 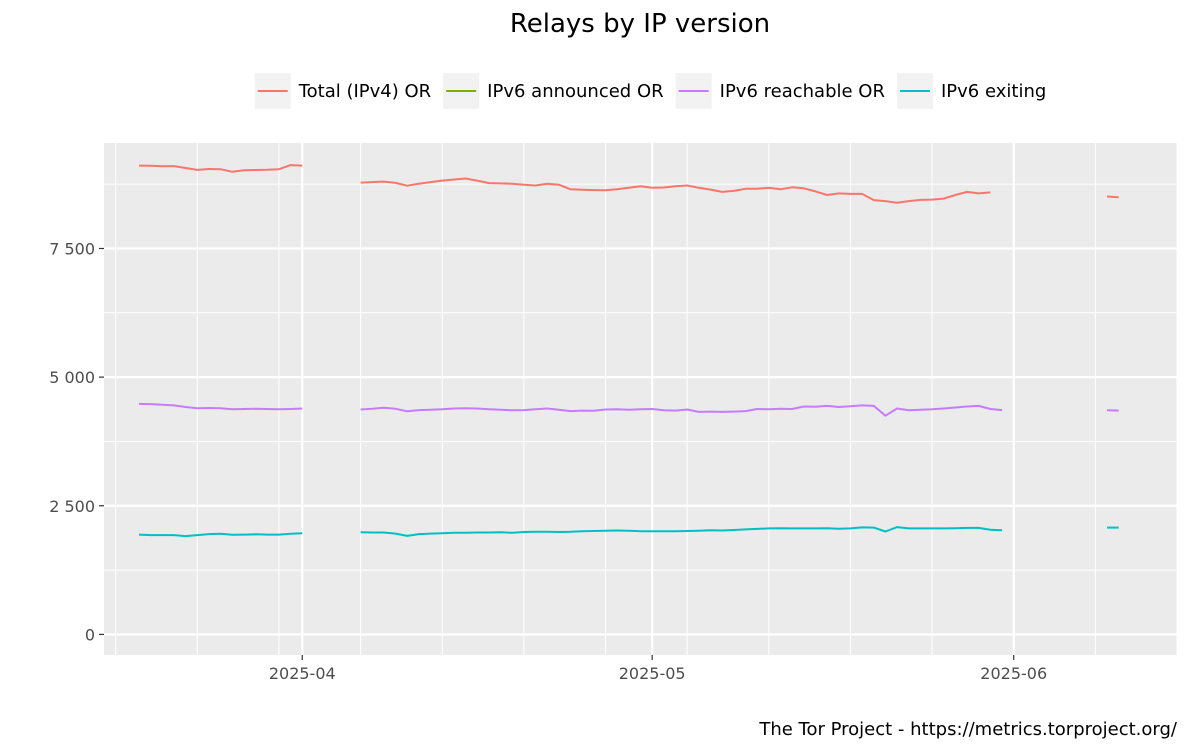 What do you see at coordinates (1013, 673) in the screenshot?
I see `x-tick-label: 2025-06` at bounding box center [1013, 673].